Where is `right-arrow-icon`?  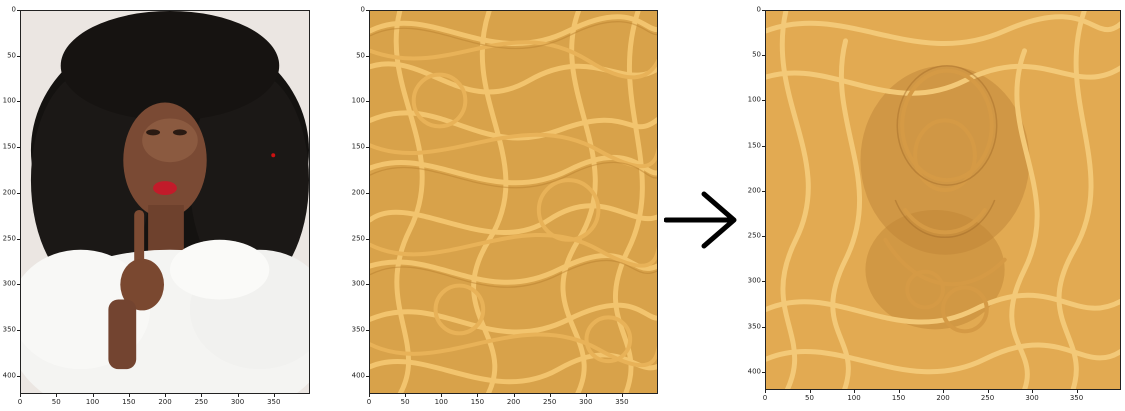 right-arrow-icon is located at coordinates (700, 220).